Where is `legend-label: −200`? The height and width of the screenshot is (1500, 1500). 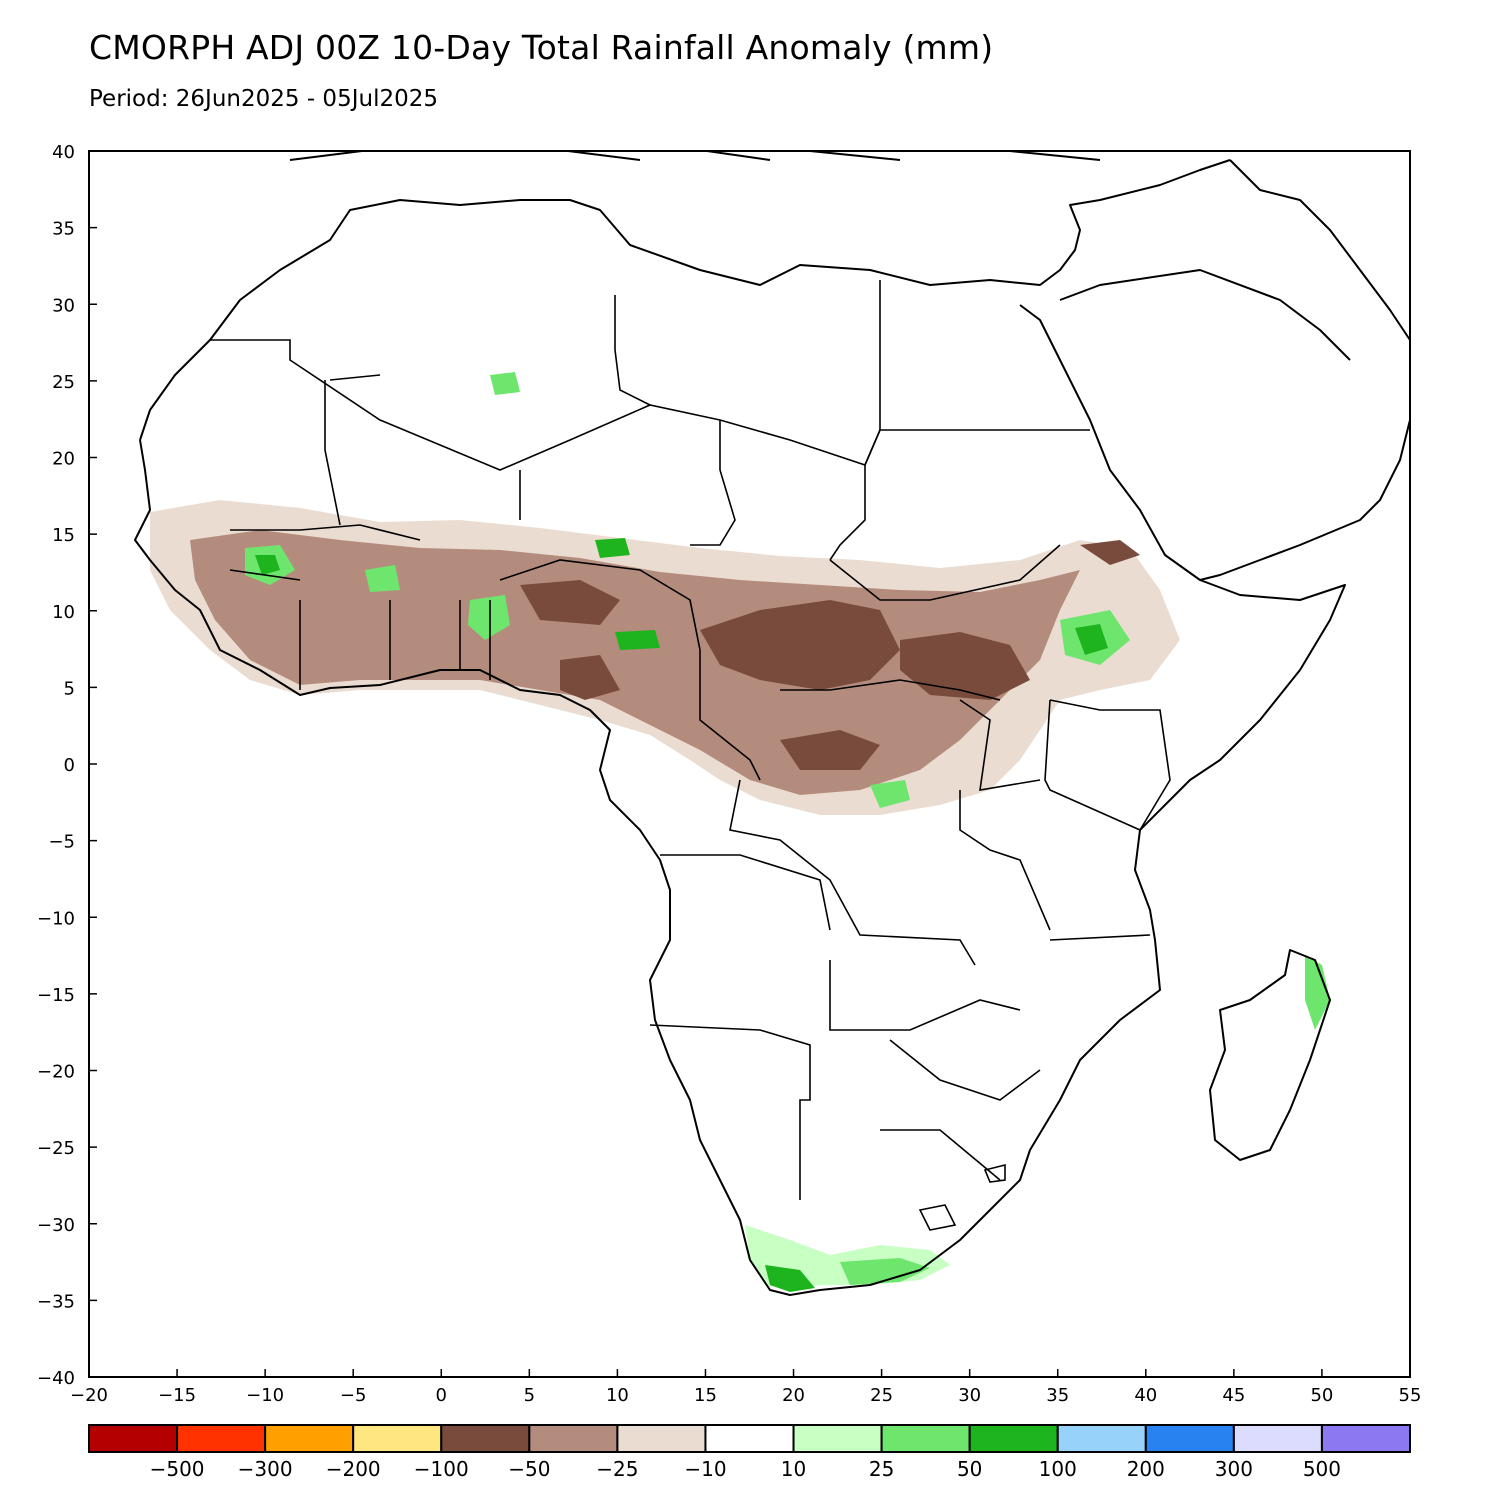
legend-label: −200 is located at coordinates (353, 1469).